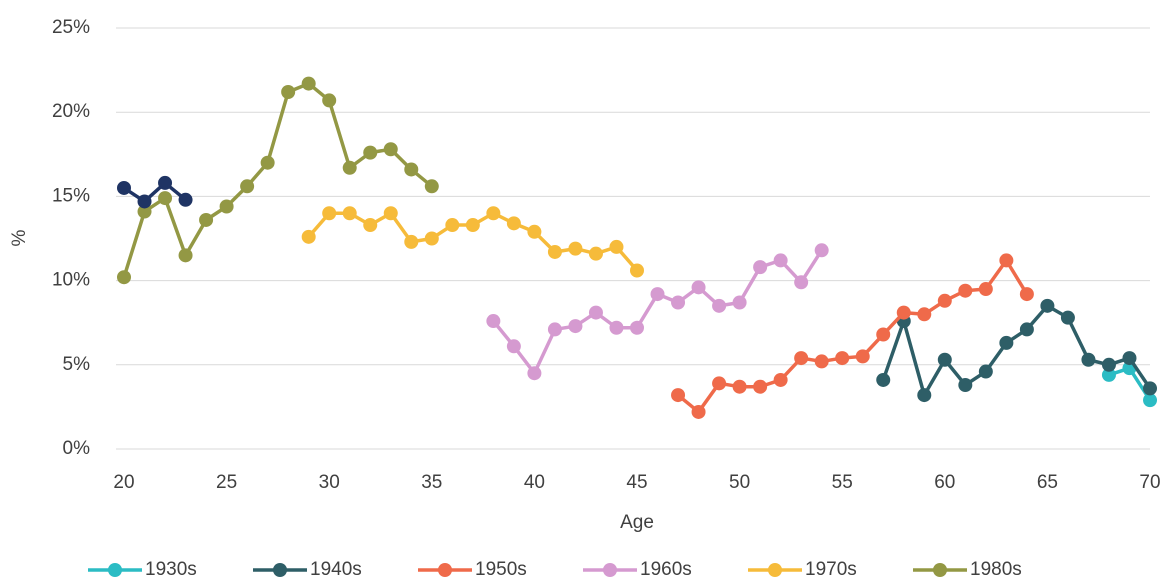 The image size is (1165, 585). What do you see at coordinates (842, 482) in the screenshot?
I see `x-tick-label: 55` at bounding box center [842, 482].